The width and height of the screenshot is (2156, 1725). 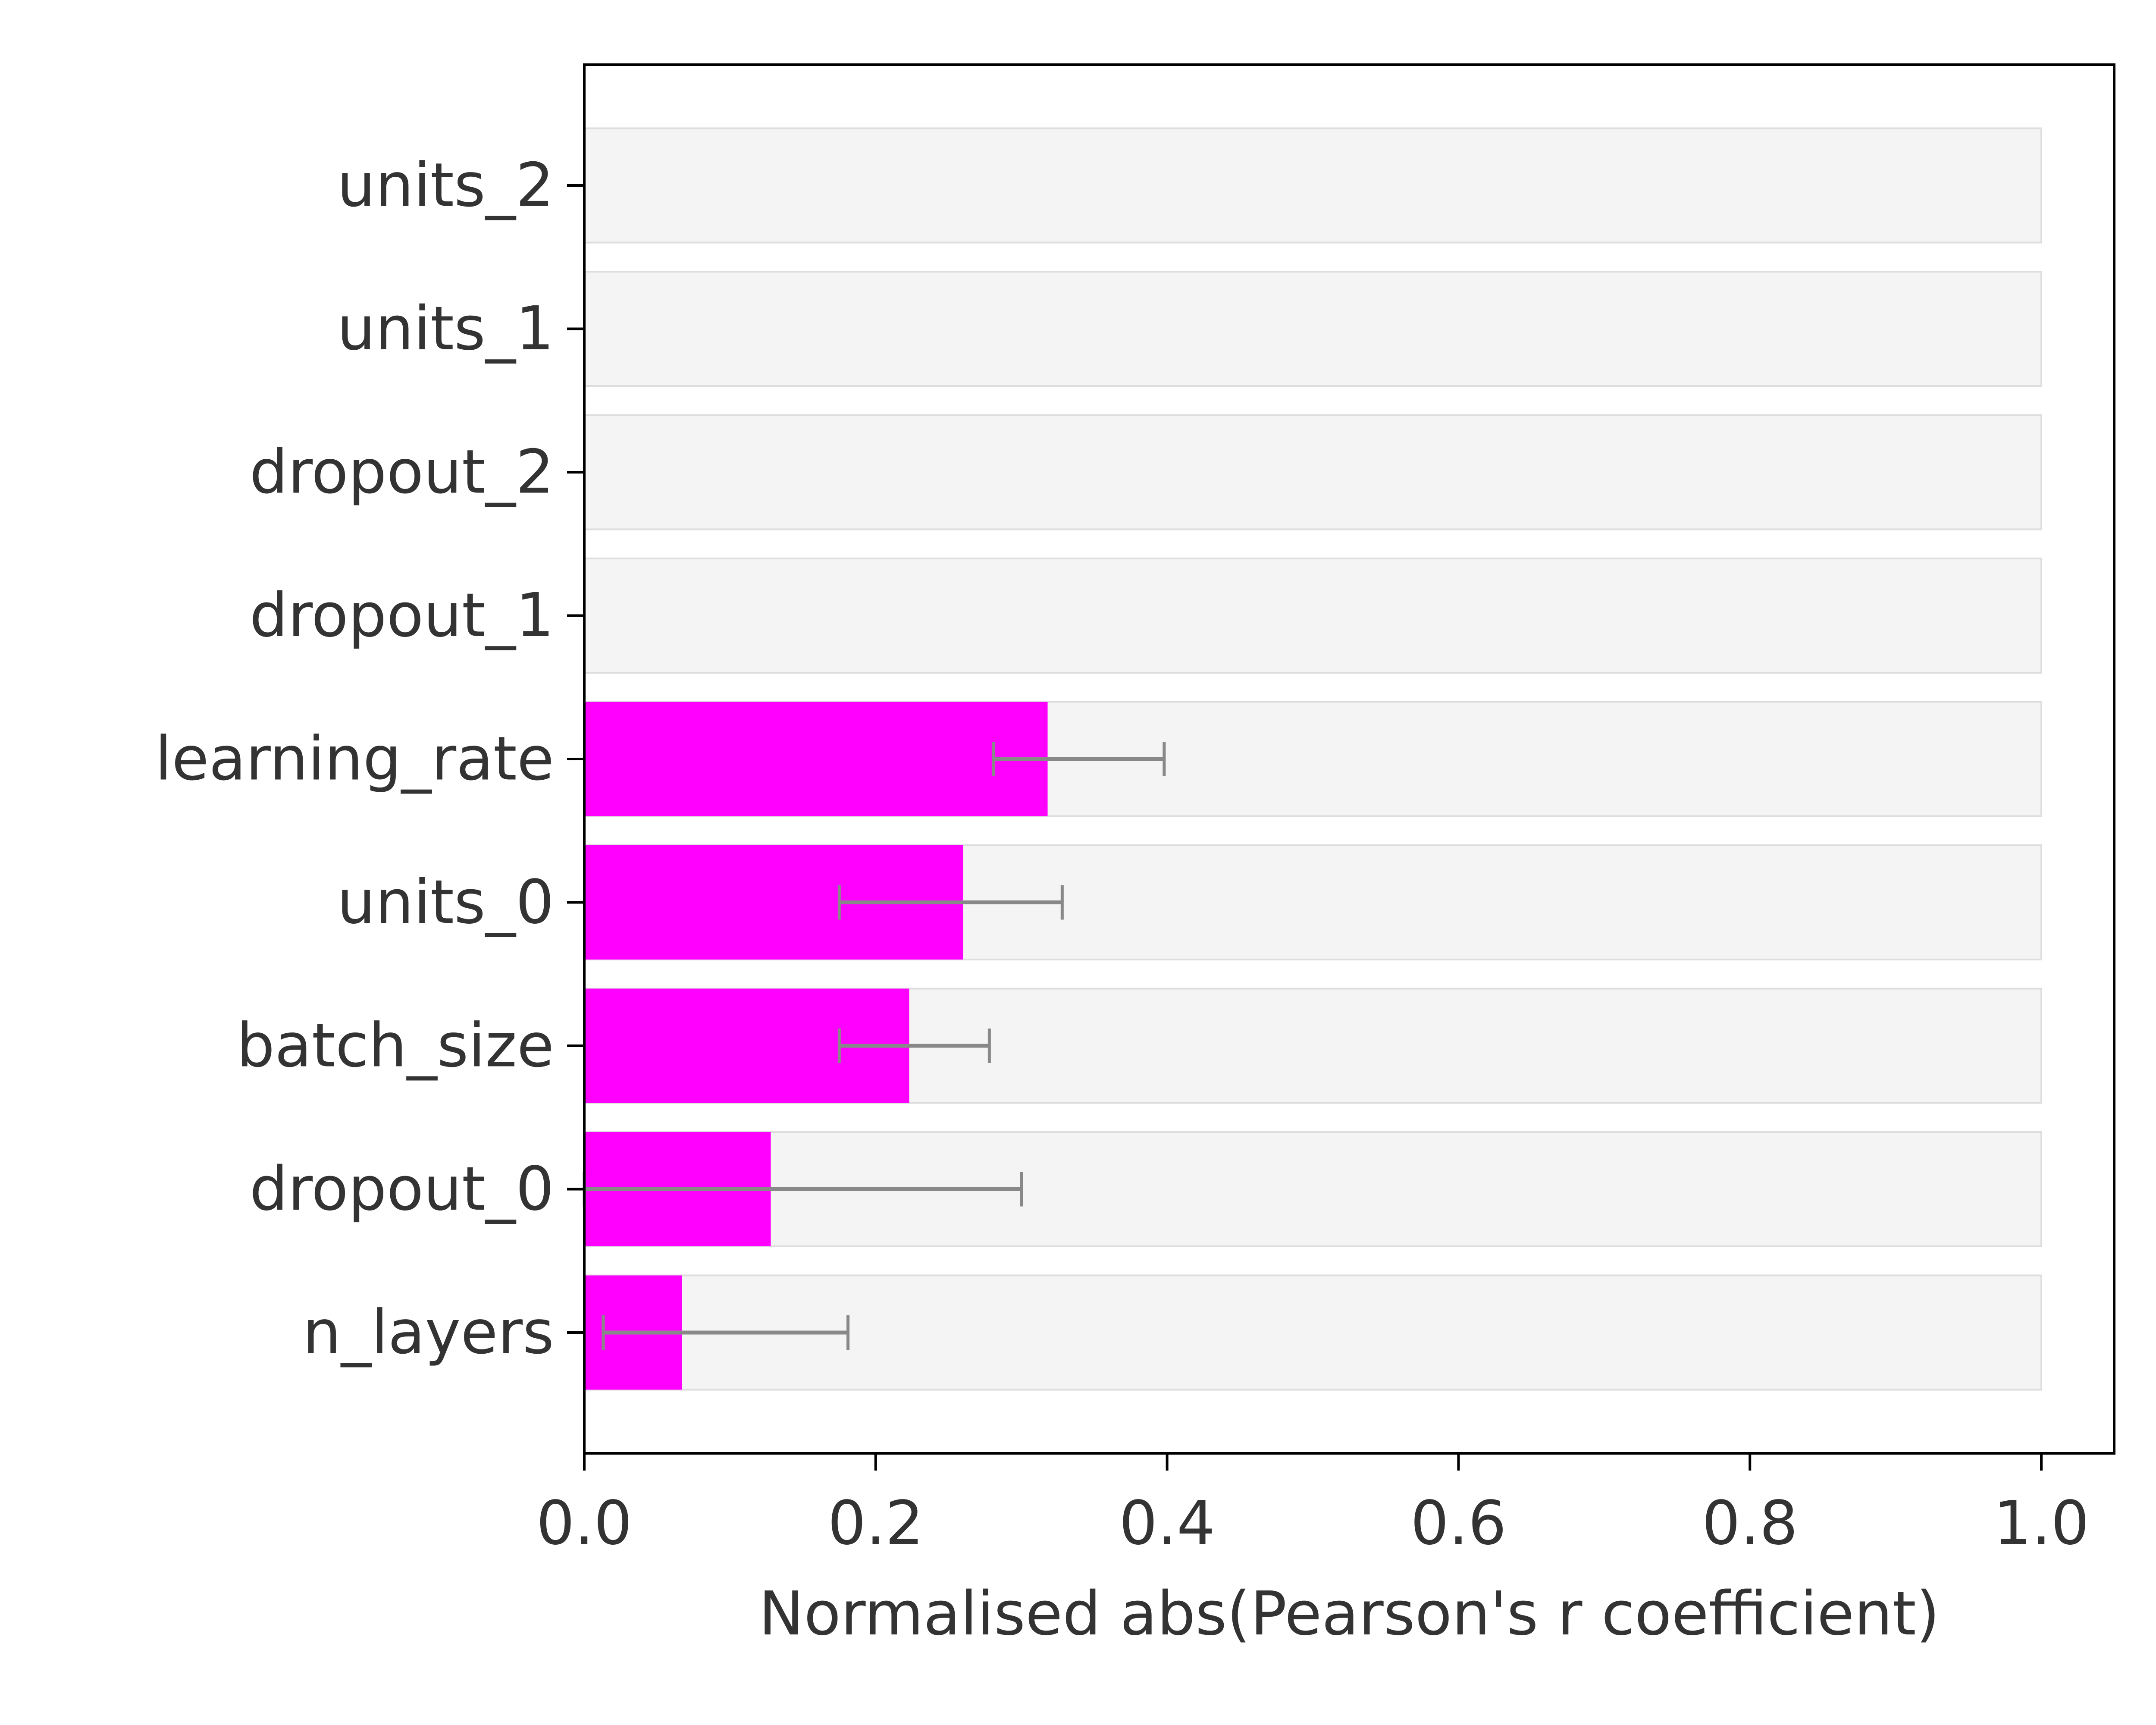 I want to click on x-tick-label: 1.0, so click(x=2041, y=1524).